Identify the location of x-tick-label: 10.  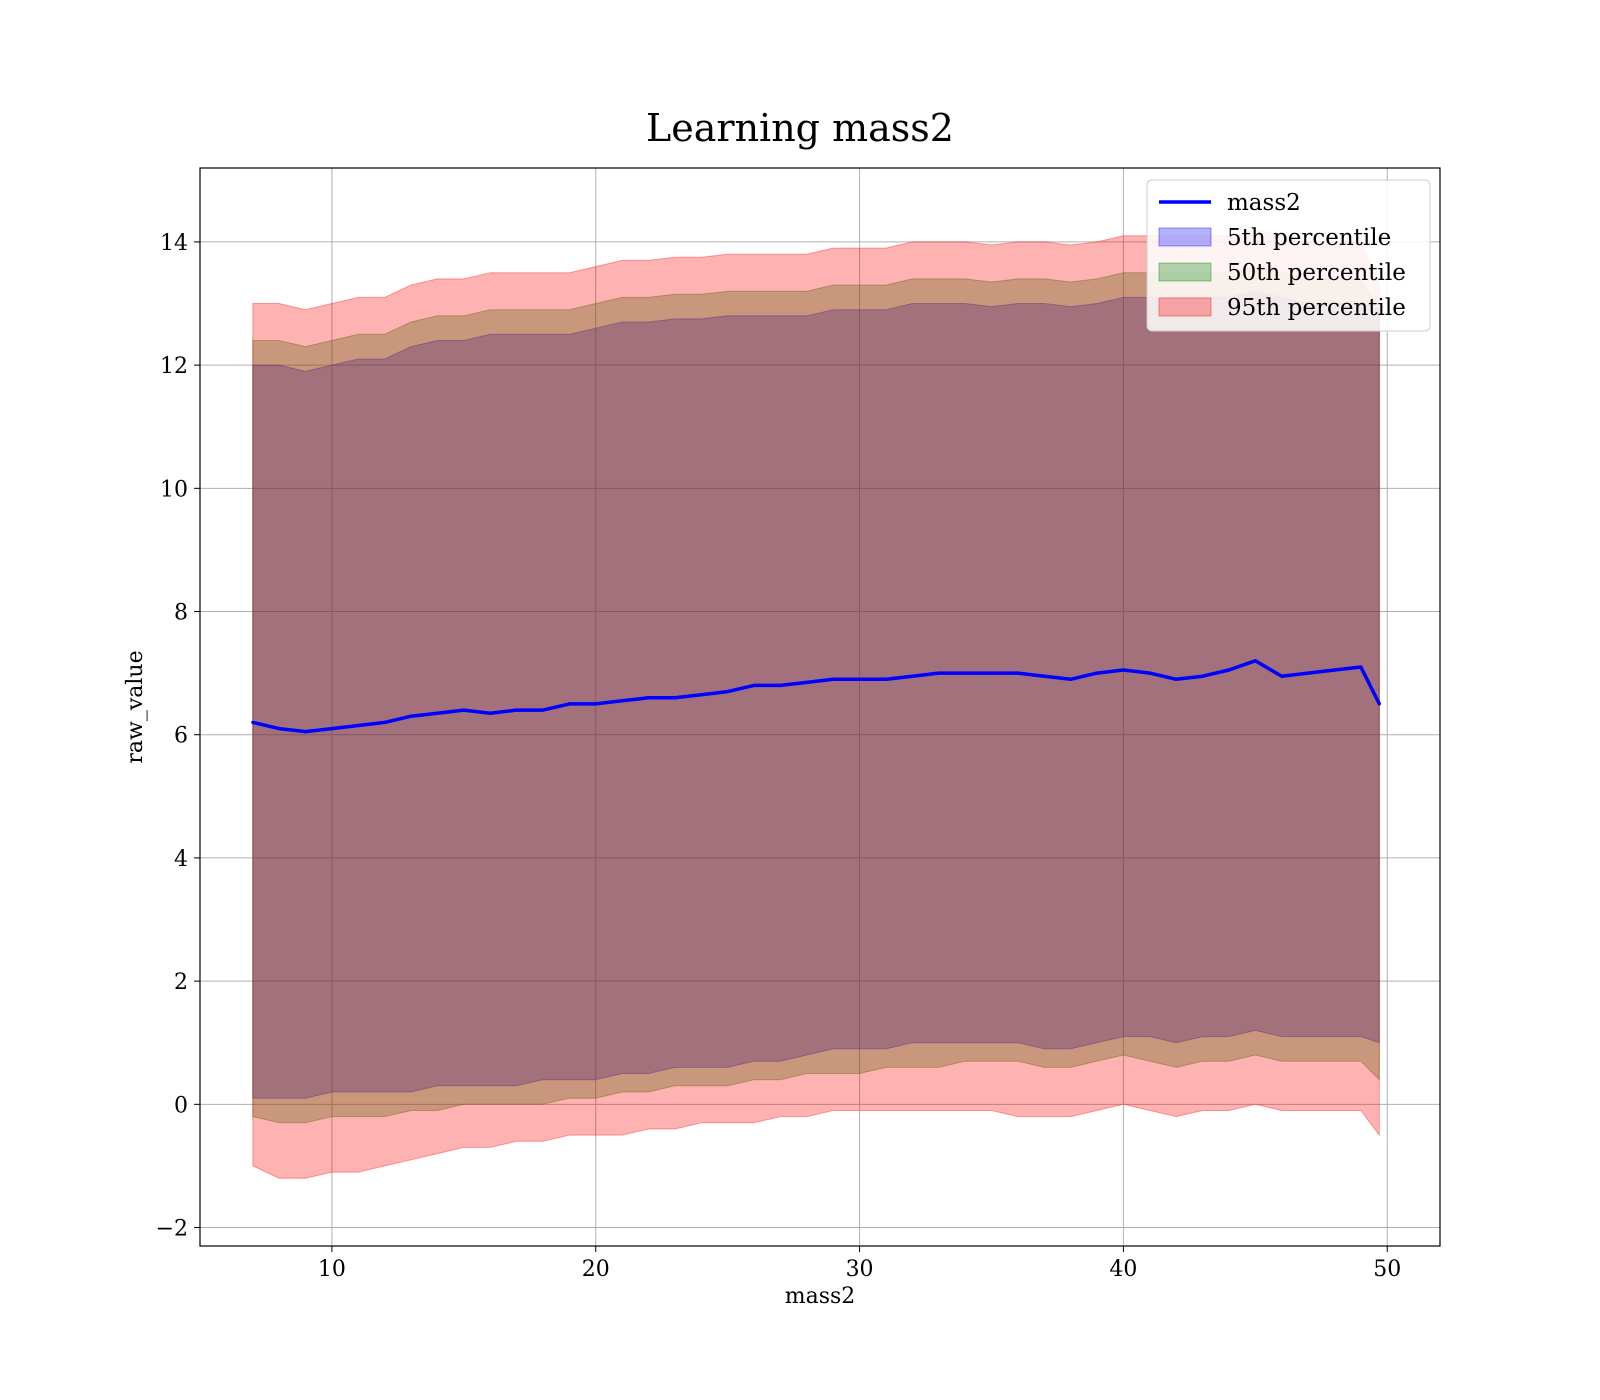
(332, 1269).